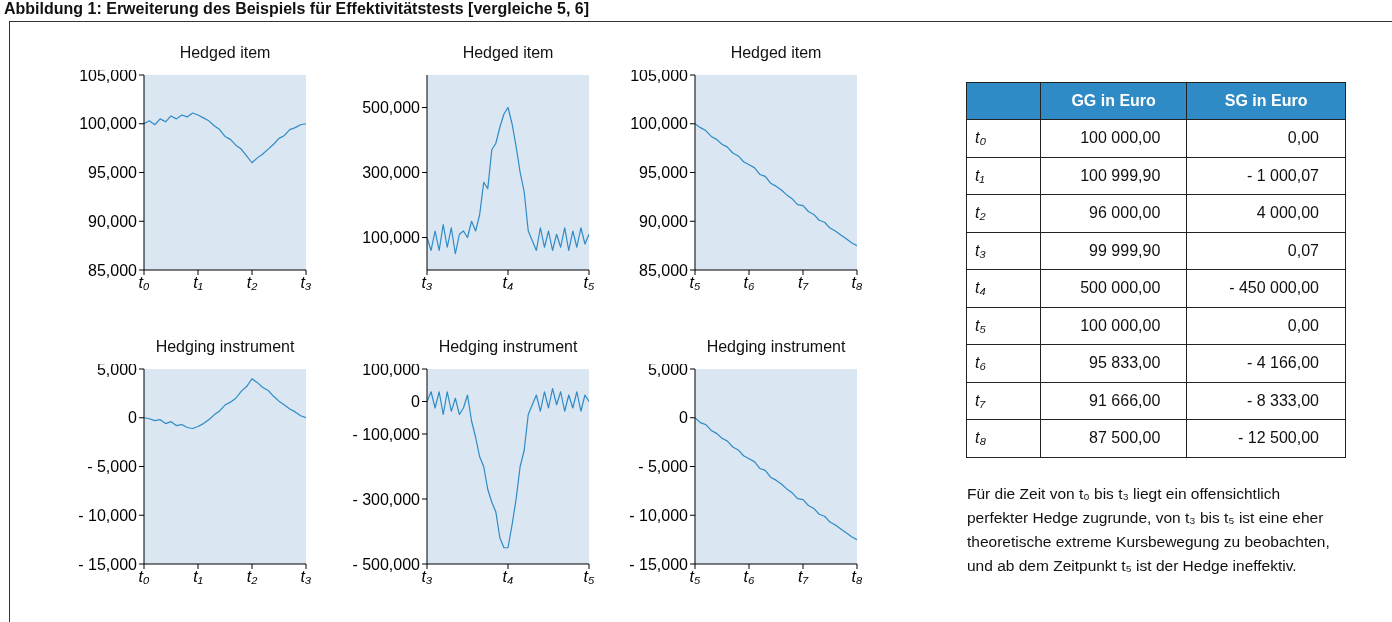  What do you see at coordinates (297, 9) in the screenshot?
I see `text: Abbildung 1: Erweiterung des Beispiels für Effektivitätstests [vergleiche 5, 6]` at bounding box center [297, 9].